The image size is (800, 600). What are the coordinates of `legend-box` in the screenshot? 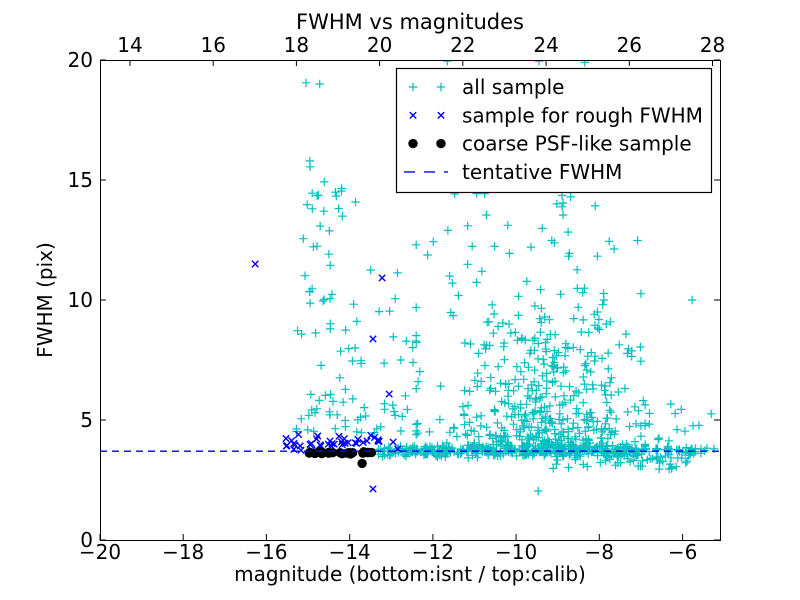 It's located at (554, 130).